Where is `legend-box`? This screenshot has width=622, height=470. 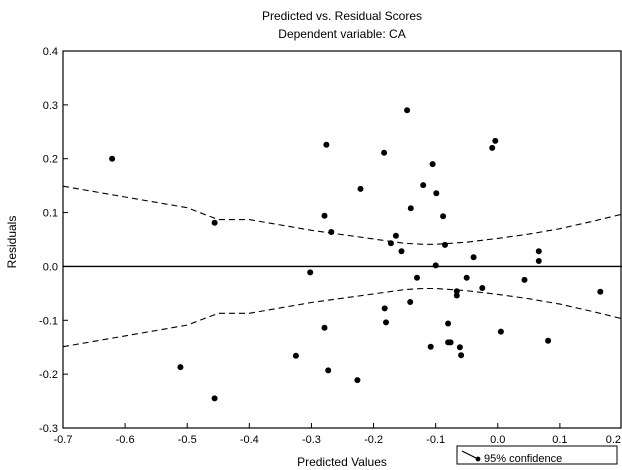 legend-box is located at coordinates (537, 455).